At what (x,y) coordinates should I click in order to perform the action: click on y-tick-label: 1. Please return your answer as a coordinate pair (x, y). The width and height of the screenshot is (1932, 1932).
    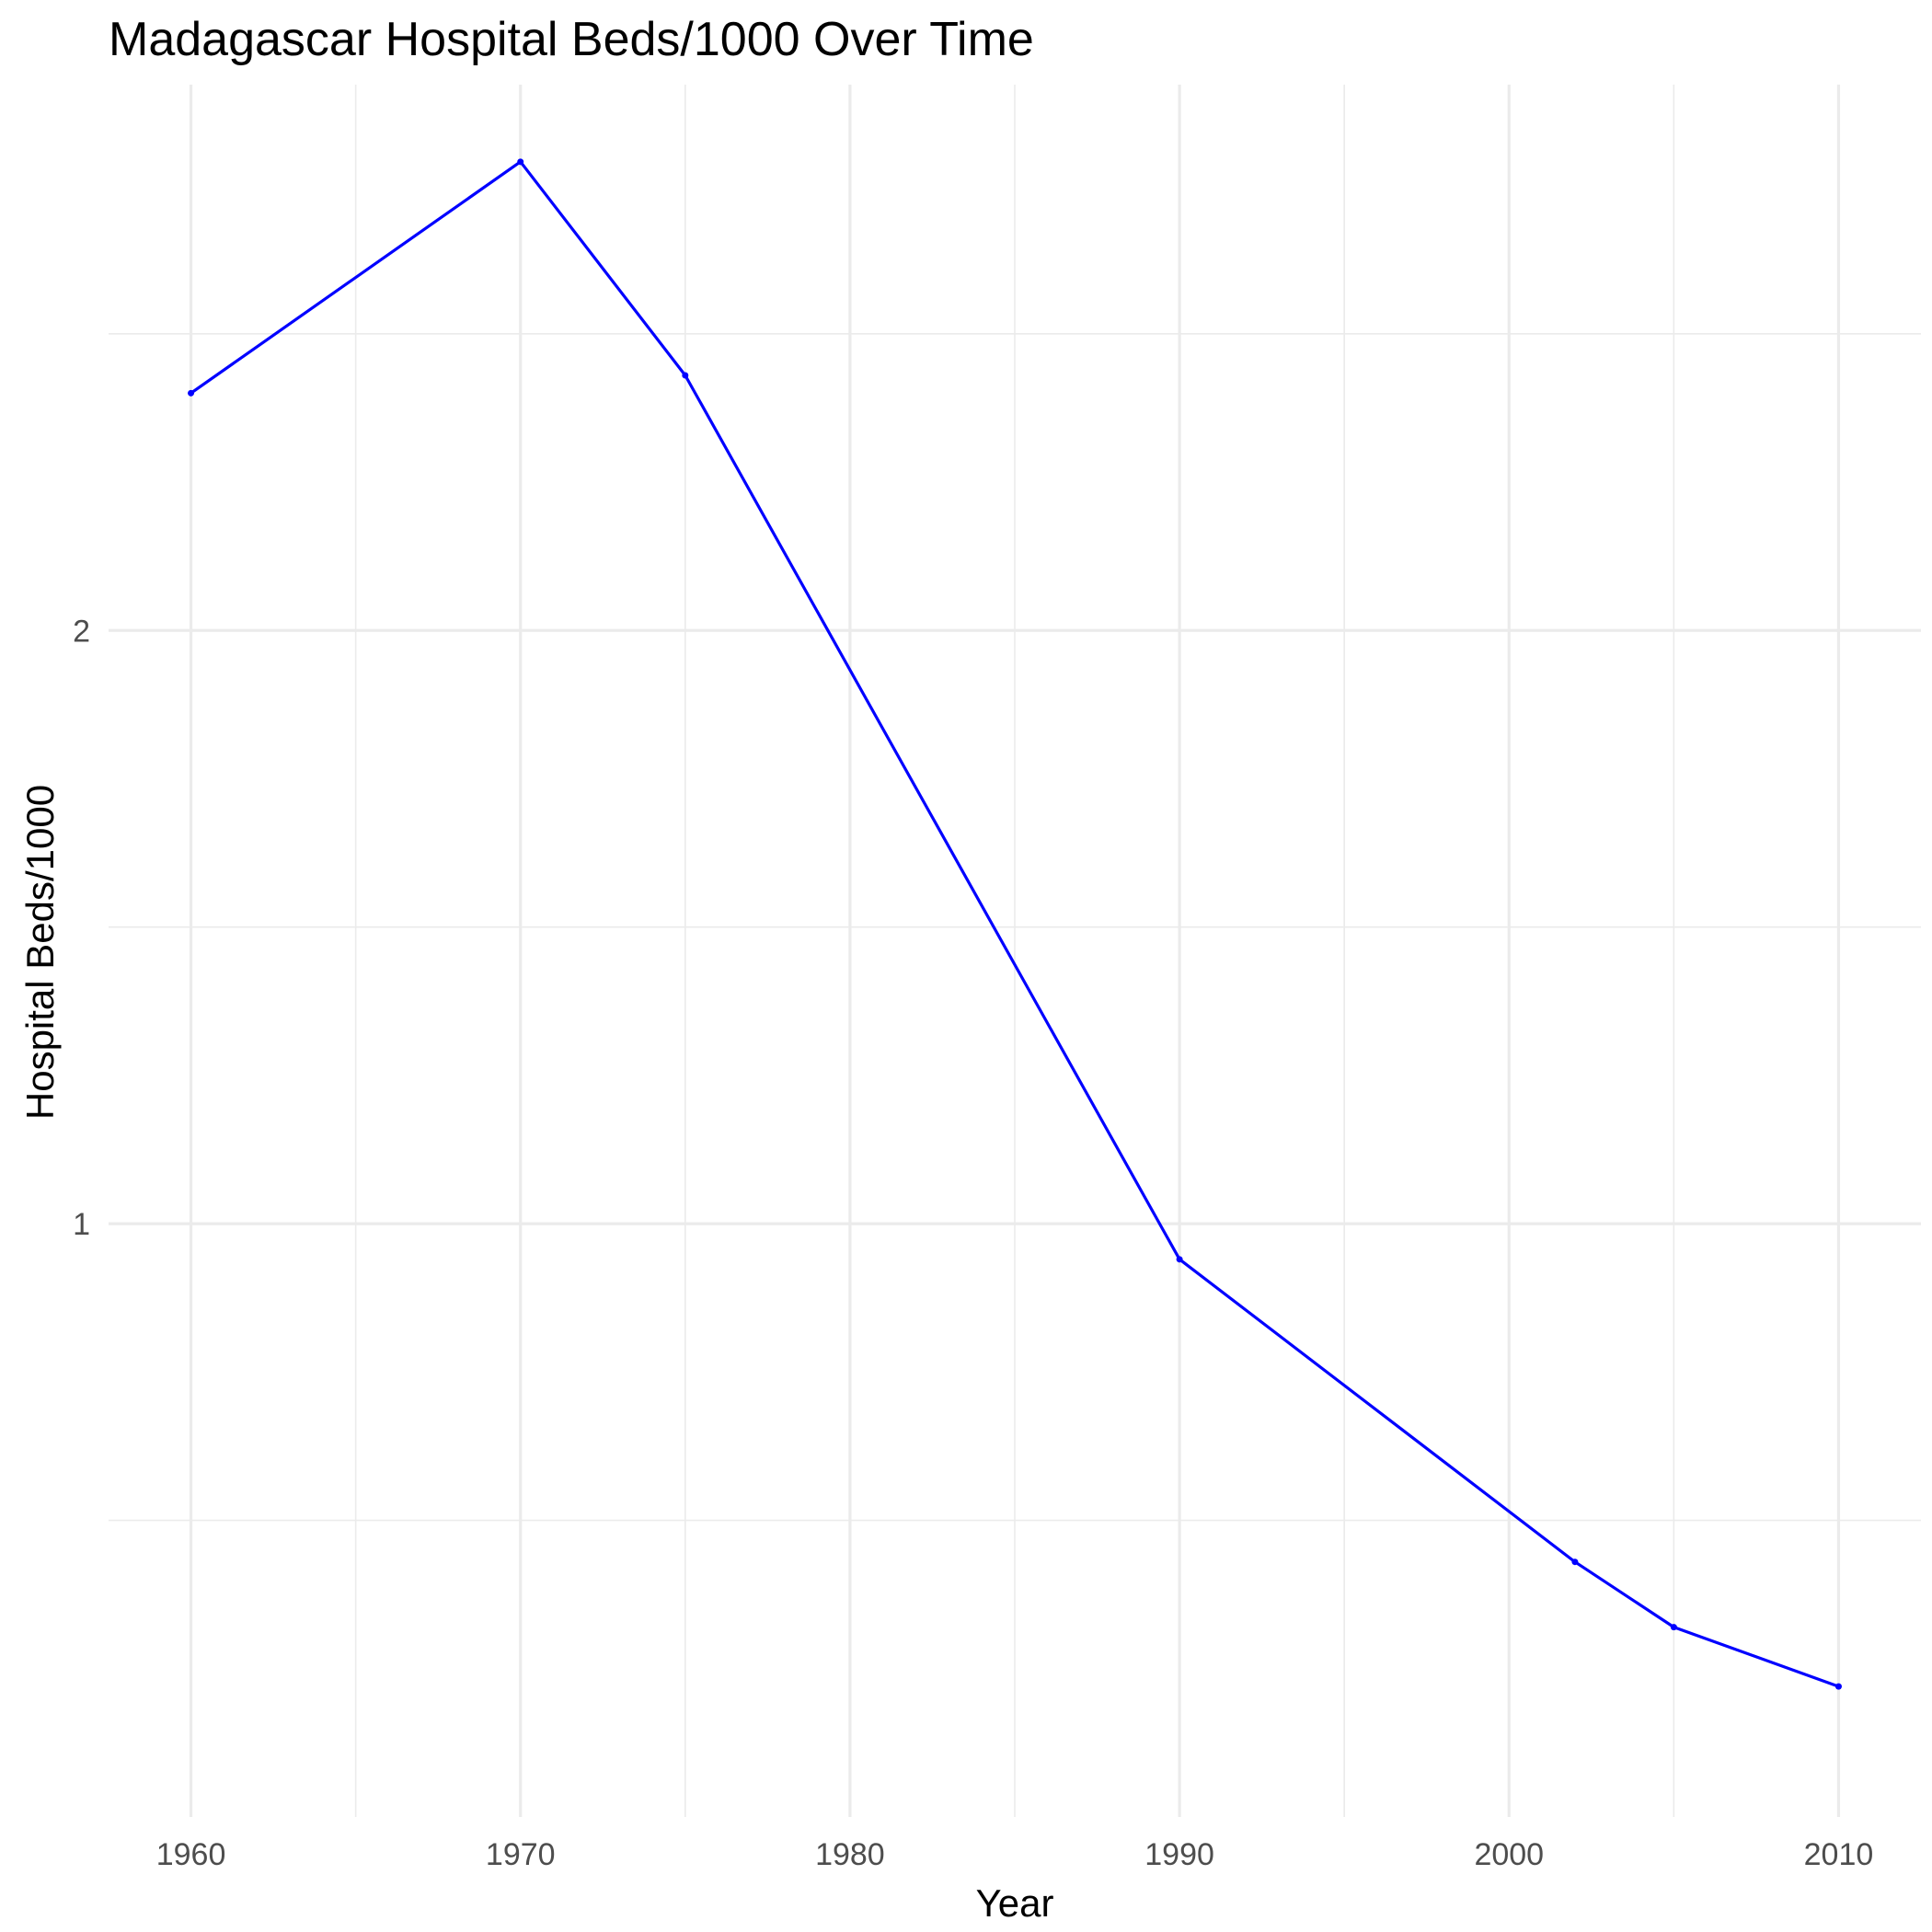
    Looking at the image, I should click on (81, 1224).